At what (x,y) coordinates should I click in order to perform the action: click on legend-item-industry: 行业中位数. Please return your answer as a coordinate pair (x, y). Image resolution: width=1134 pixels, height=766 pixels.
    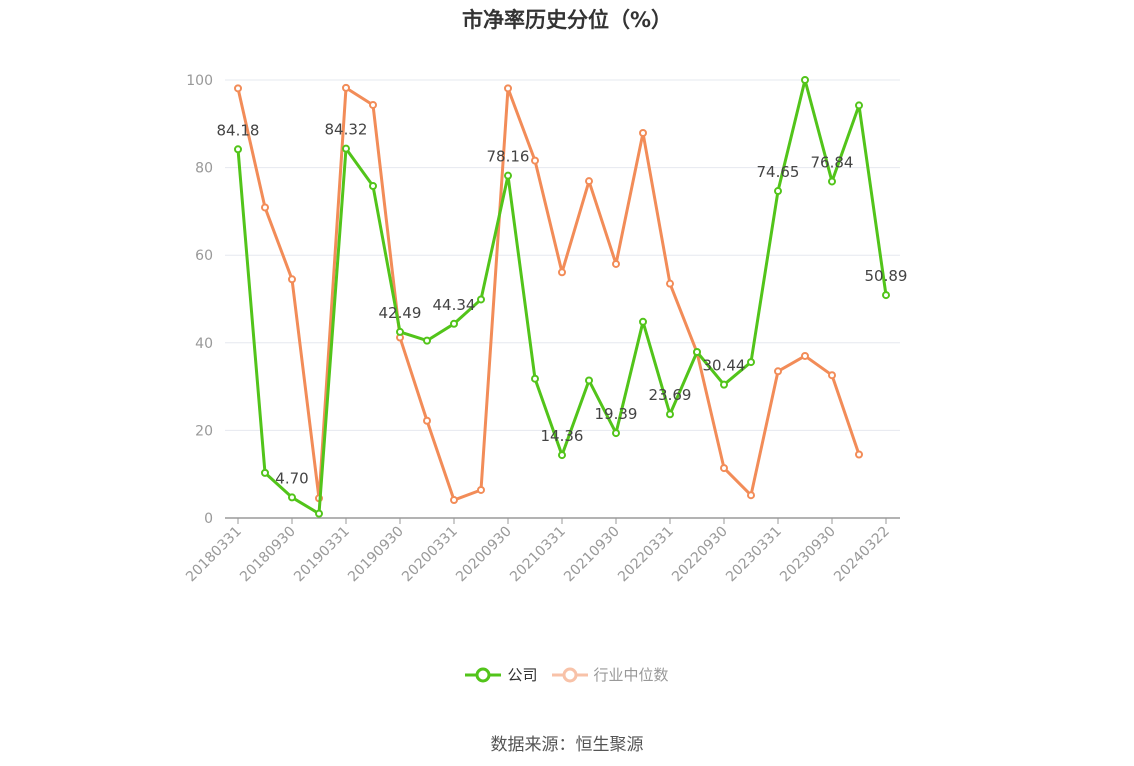
    Looking at the image, I should click on (610, 674).